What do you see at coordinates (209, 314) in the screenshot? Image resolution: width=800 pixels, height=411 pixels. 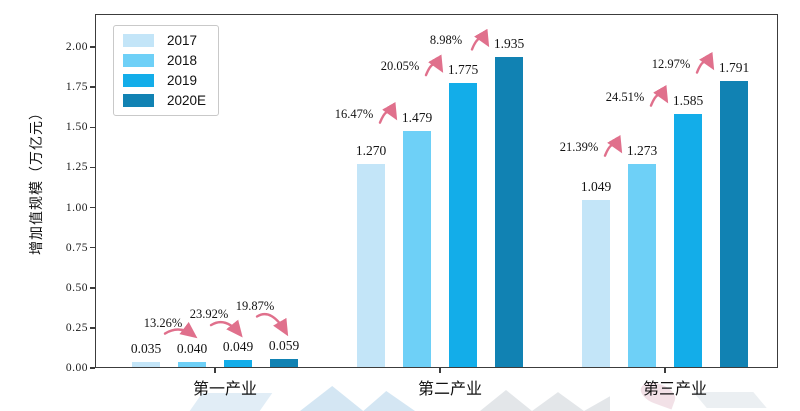 I see `growth-rate-label: 23.92%` at bounding box center [209, 314].